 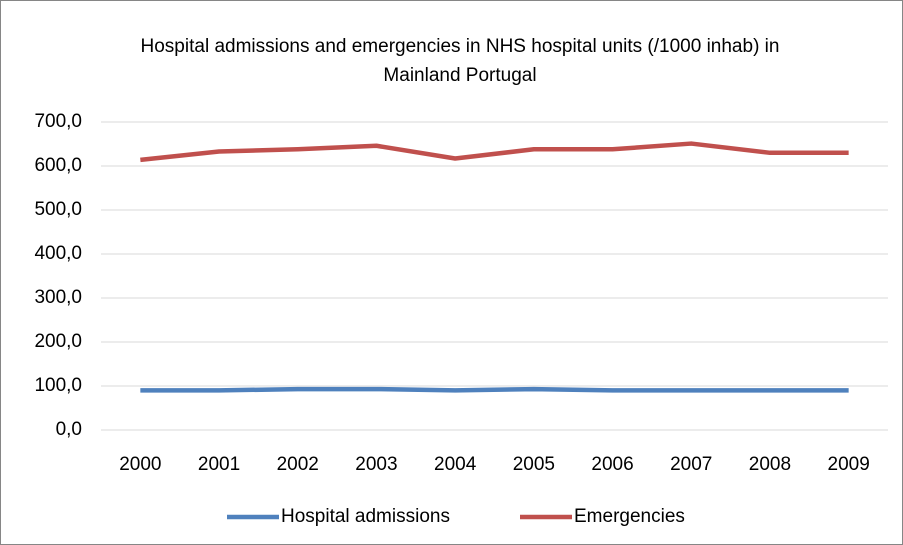 I want to click on x-tick-label: 2005, so click(x=534, y=464).